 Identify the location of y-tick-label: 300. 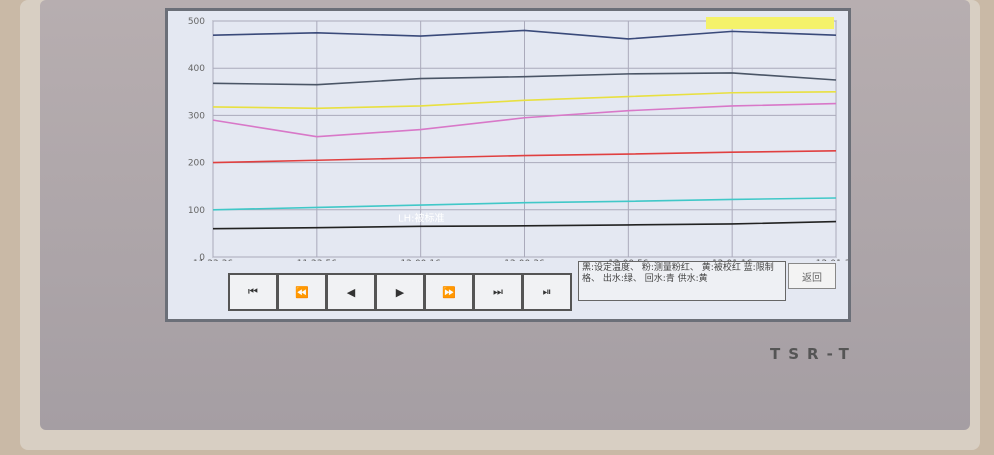
(196, 116).